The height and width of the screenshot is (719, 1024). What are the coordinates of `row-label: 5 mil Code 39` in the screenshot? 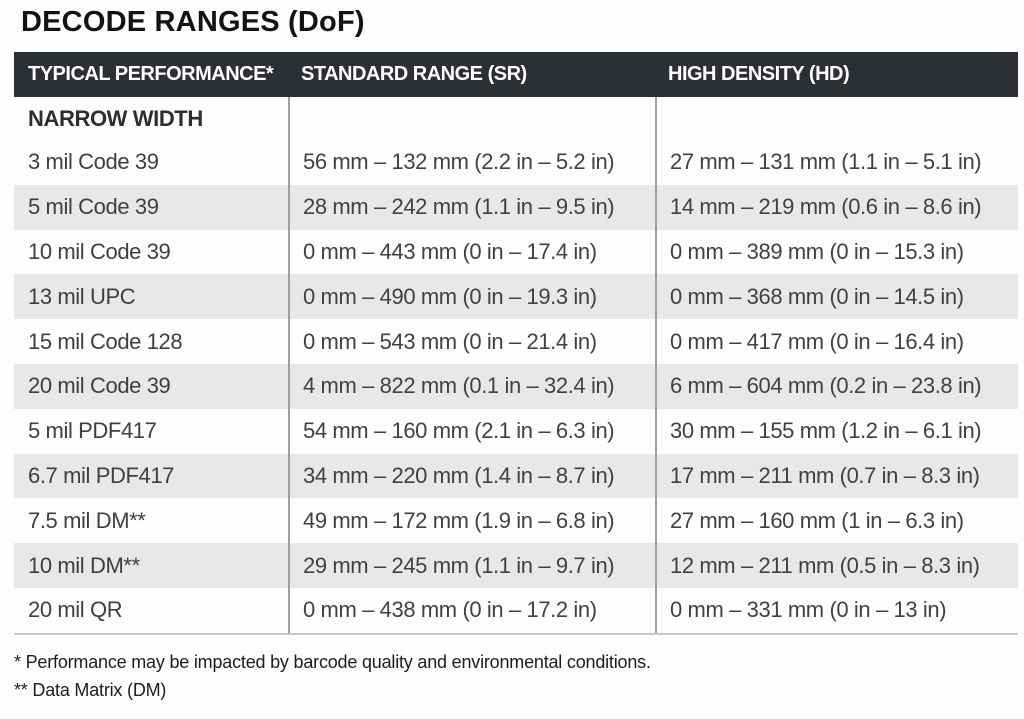 It's located at (93, 207).